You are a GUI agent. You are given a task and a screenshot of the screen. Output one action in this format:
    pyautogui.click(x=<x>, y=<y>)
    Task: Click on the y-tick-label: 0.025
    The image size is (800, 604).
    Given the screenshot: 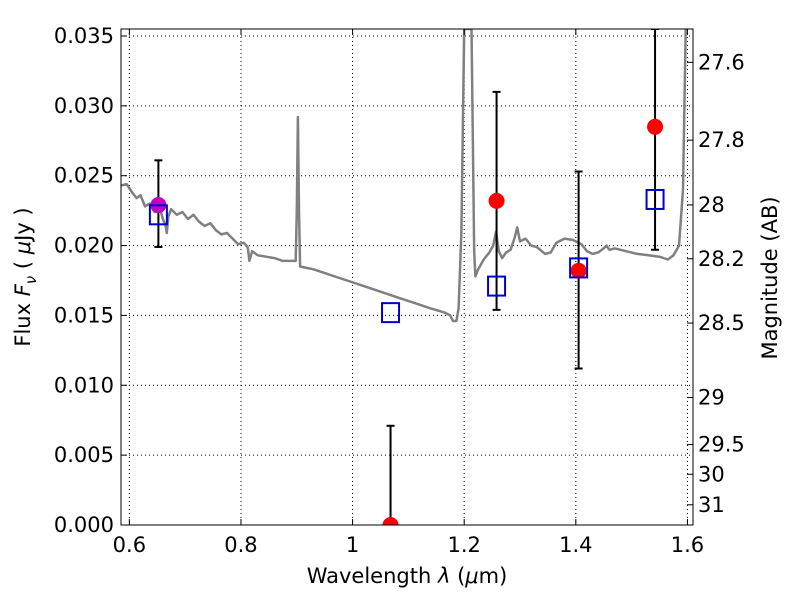 What is the action you would take?
    pyautogui.click(x=84, y=176)
    